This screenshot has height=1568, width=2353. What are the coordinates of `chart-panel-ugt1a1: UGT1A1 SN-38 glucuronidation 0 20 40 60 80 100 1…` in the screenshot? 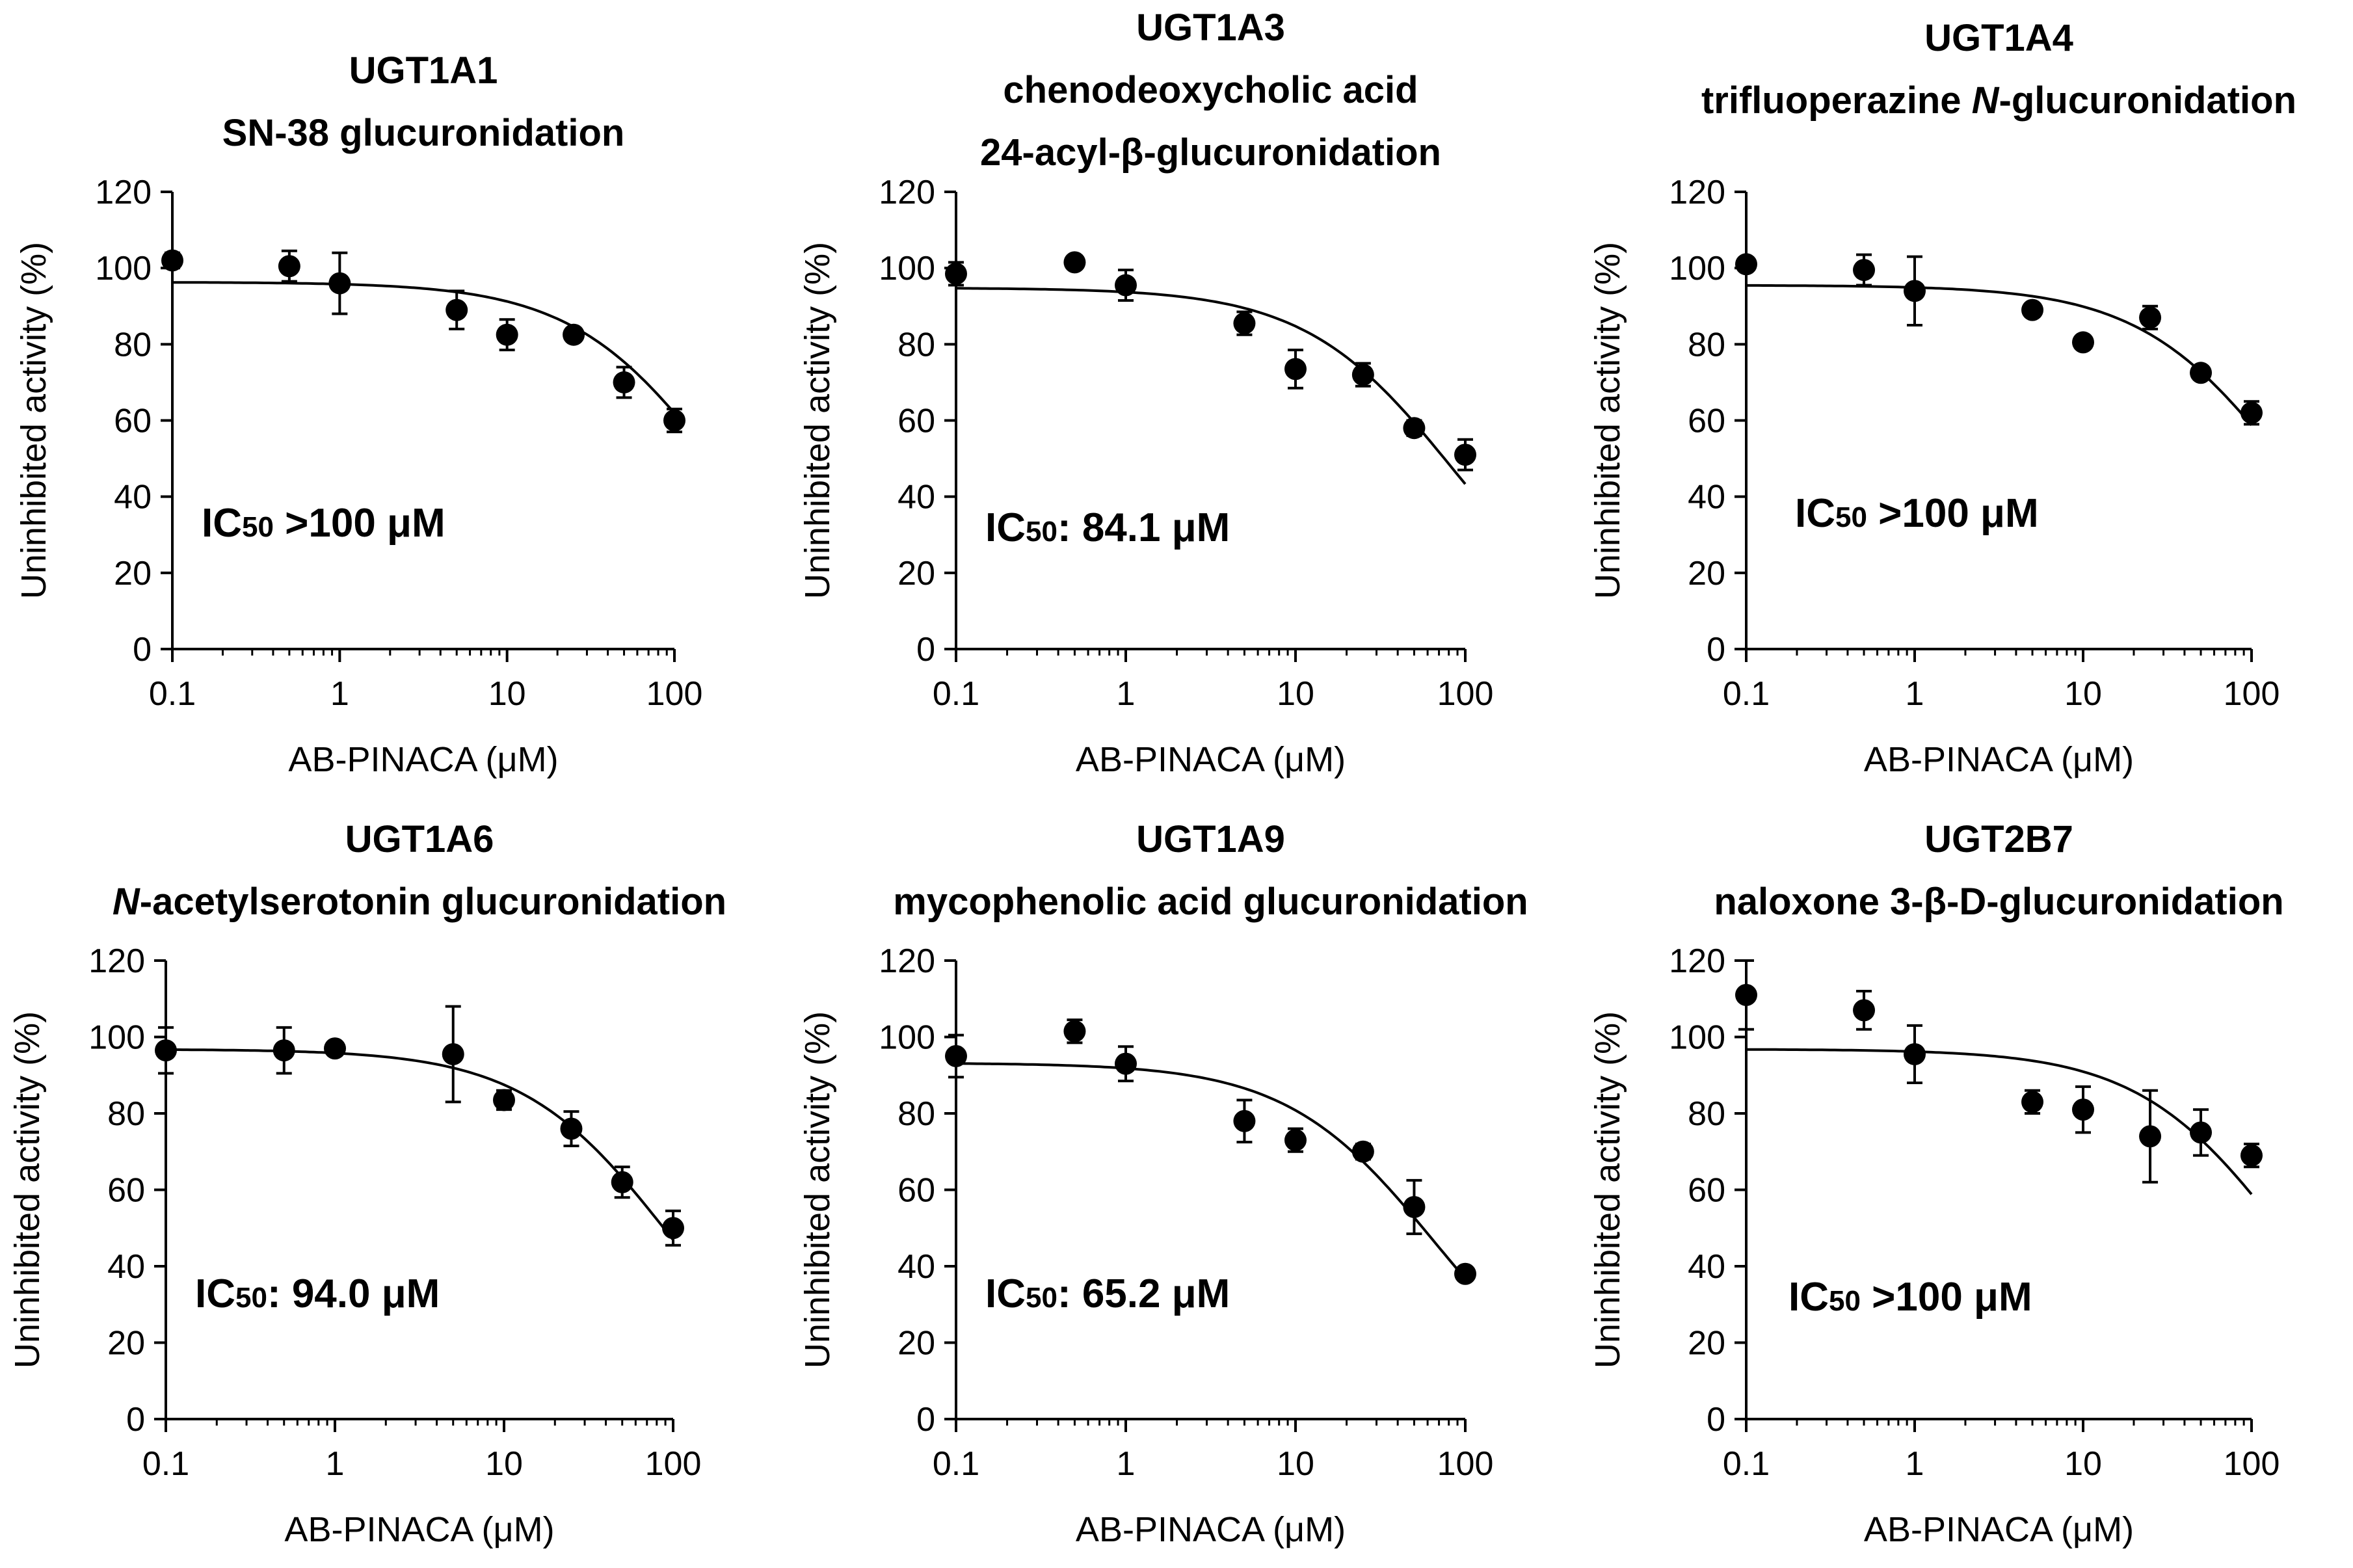 It's located at (358, 414).